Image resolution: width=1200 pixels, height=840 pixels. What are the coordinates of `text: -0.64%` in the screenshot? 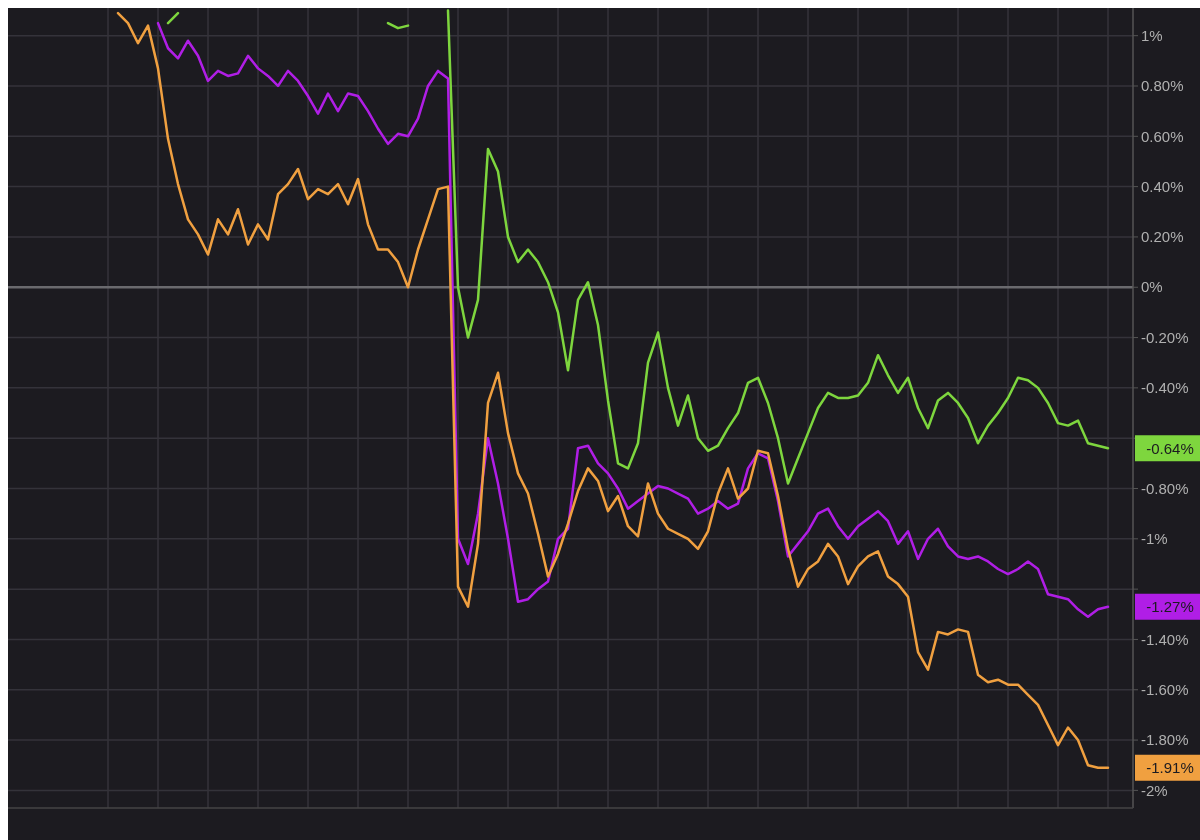 It's located at (1170, 448).